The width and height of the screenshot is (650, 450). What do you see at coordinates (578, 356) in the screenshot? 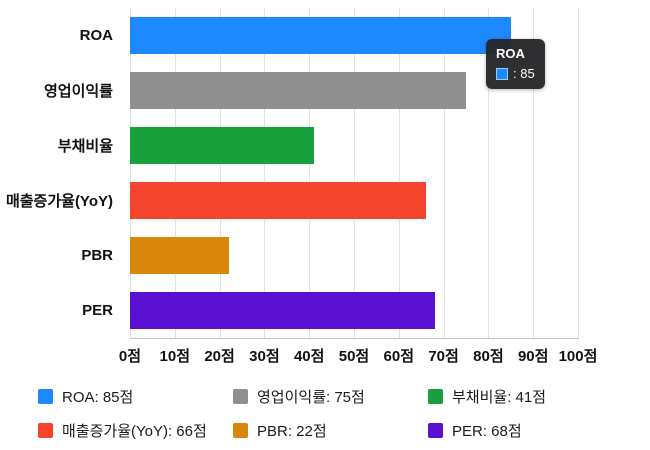
I see `x-axis-tick: 100점` at bounding box center [578, 356].